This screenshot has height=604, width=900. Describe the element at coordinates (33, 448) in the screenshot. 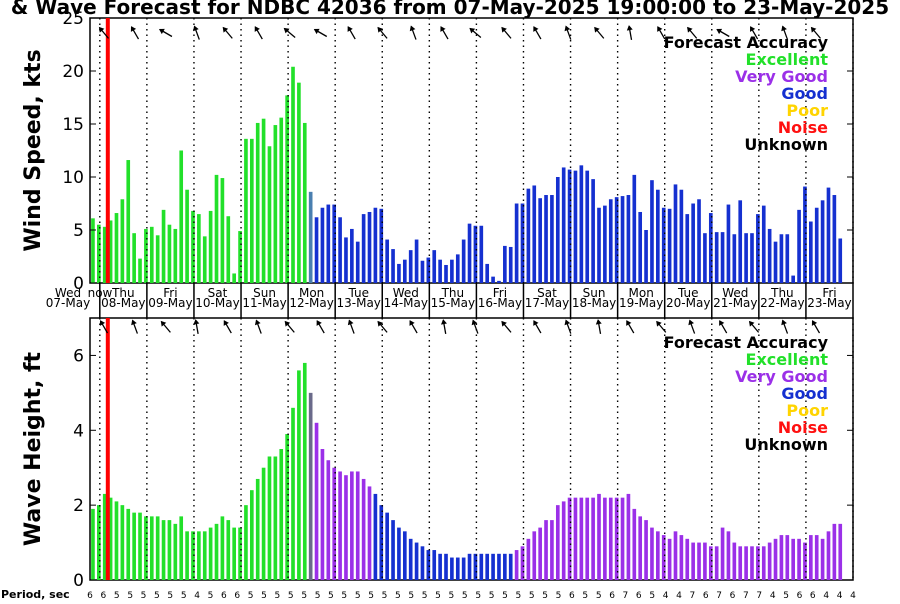

I see `y-axis-title: Wave Height, ft` at that location.